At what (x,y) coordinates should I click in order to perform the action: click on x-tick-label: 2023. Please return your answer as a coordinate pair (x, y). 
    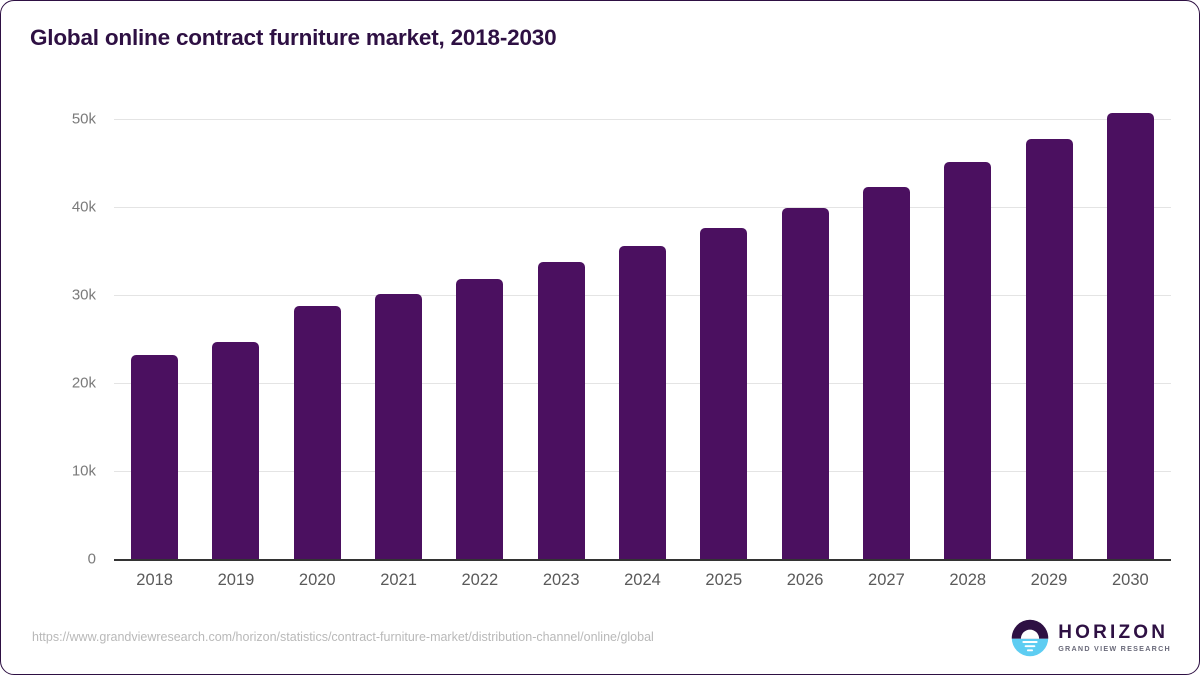
    Looking at the image, I should click on (561, 580).